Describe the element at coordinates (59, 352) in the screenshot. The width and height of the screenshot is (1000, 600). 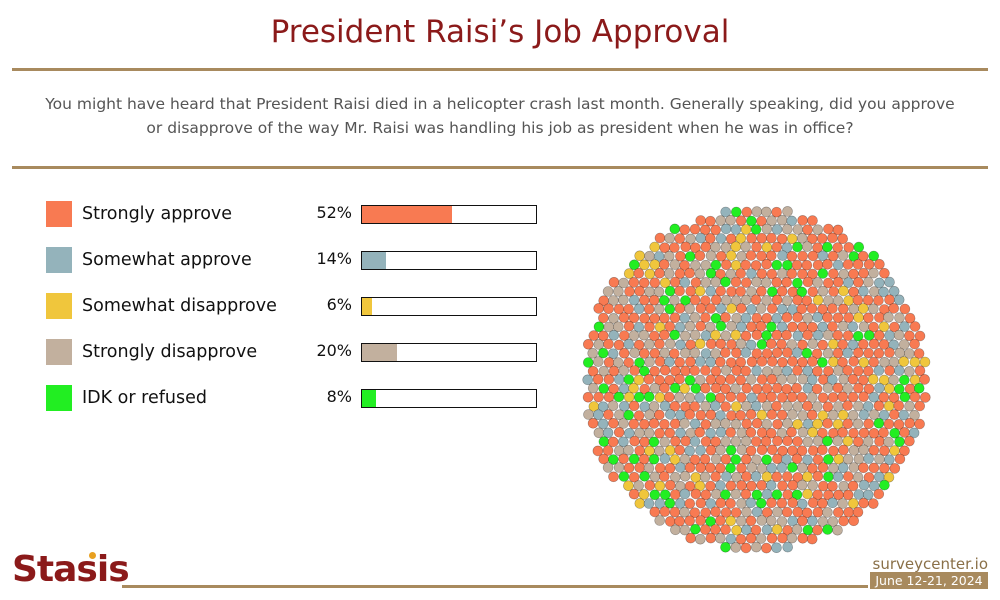
I see `legend-swatch` at that location.